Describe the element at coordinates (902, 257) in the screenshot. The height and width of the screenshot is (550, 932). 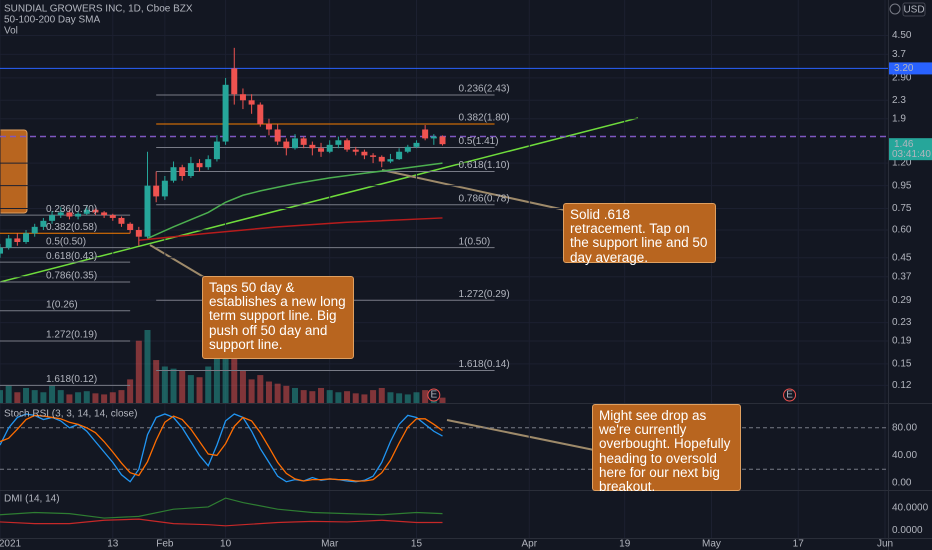
I see `y-tick-label: 0.45` at that location.